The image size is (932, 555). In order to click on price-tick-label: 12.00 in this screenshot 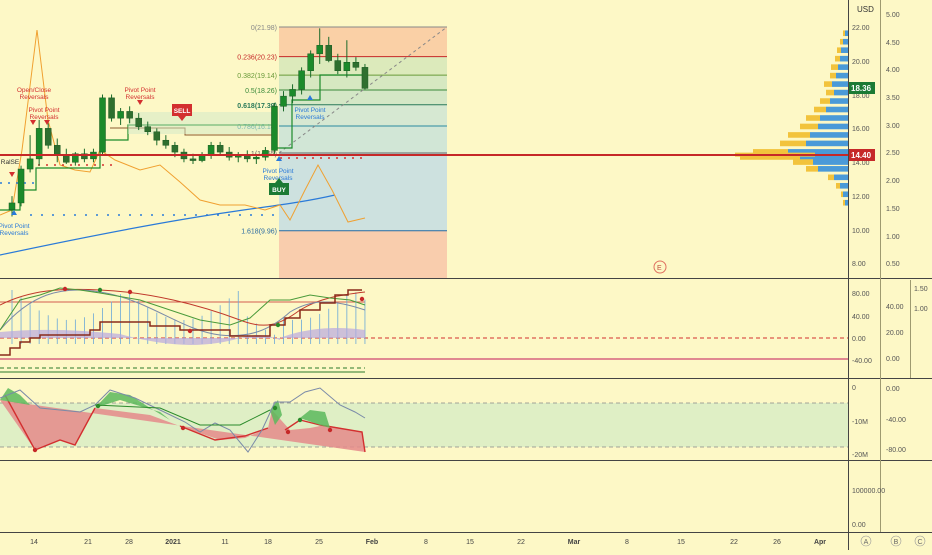, I will do `click(861, 197)`.